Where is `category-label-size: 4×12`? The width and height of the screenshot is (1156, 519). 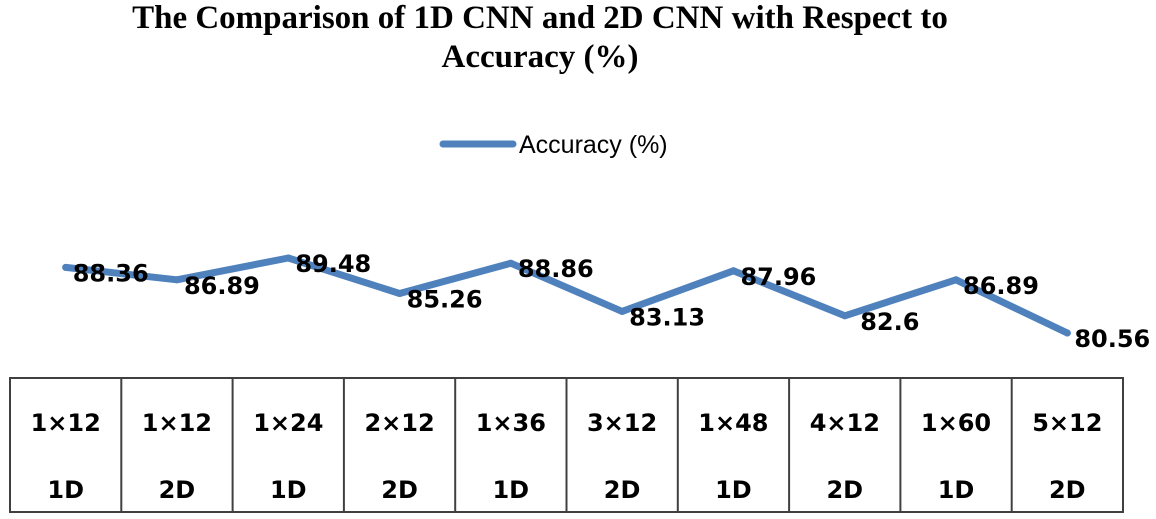
category-label-size: 4×12 is located at coordinates (845, 423).